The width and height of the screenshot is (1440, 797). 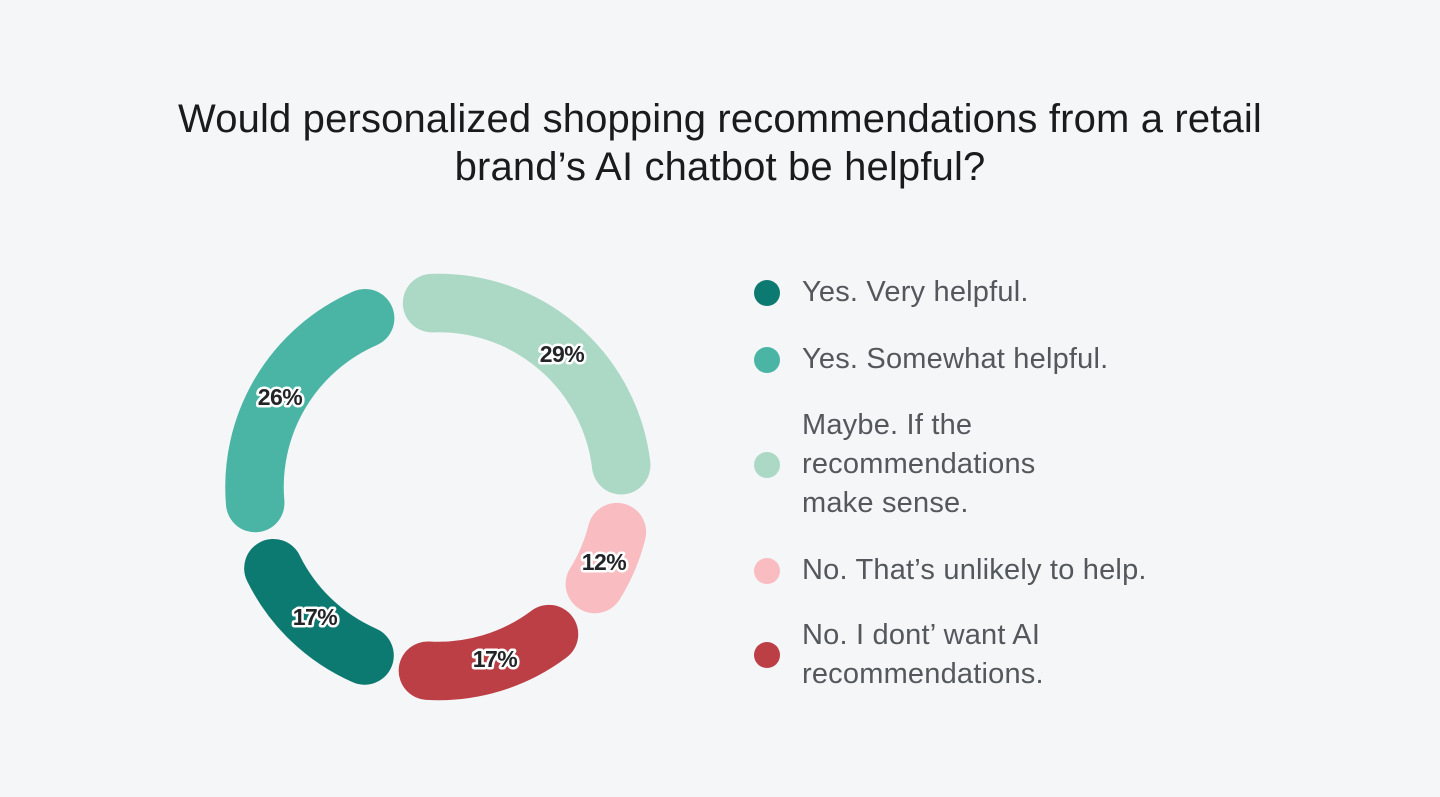 What do you see at coordinates (604, 562) in the screenshot?
I see `svg-text: 12%` at bounding box center [604, 562].